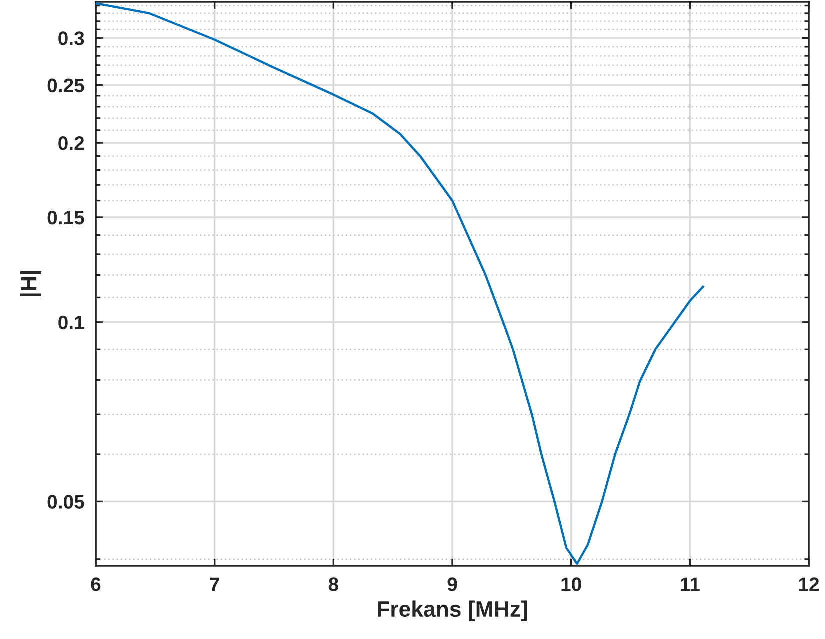 Image resolution: width=825 pixels, height=639 pixels. I want to click on x-tick-label: 9, so click(453, 585).